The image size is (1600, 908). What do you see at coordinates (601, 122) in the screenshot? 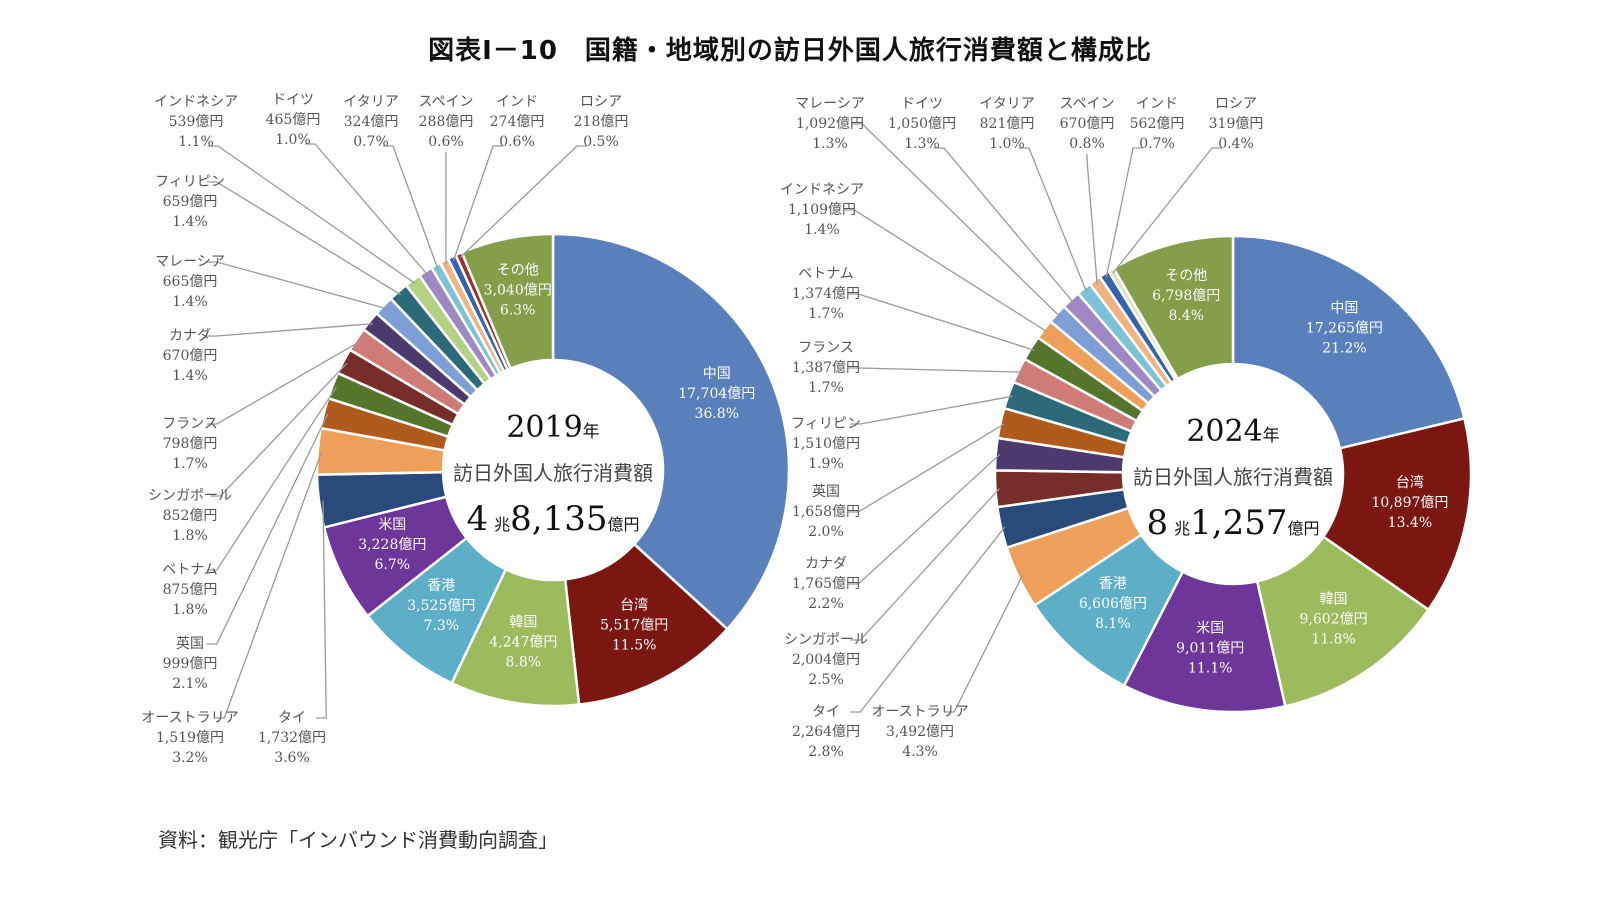
I see `slice-label-2019-19: ロシア 218億円 0.5%` at bounding box center [601, 122].